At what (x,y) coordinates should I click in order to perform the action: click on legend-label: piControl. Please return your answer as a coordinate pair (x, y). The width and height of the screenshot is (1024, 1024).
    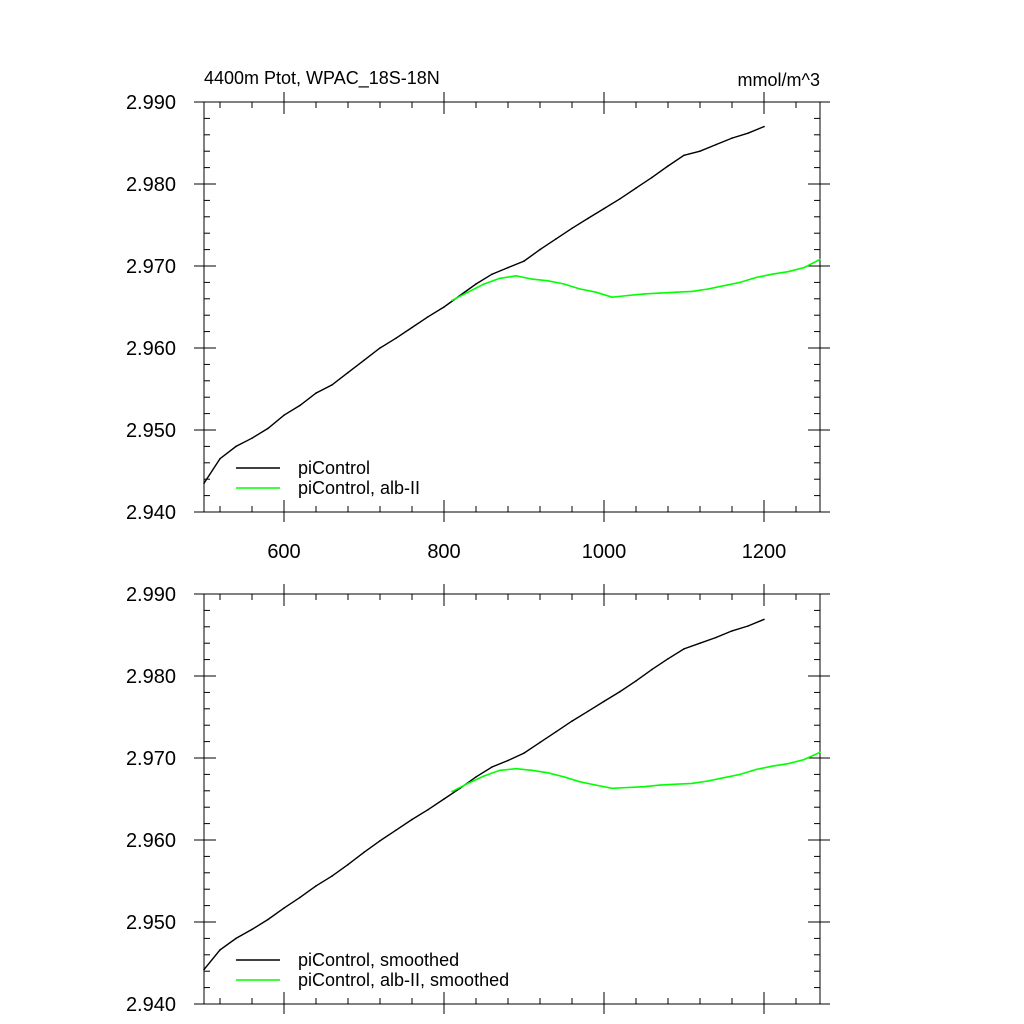
    Looking at the image, I should click on (334, 468).